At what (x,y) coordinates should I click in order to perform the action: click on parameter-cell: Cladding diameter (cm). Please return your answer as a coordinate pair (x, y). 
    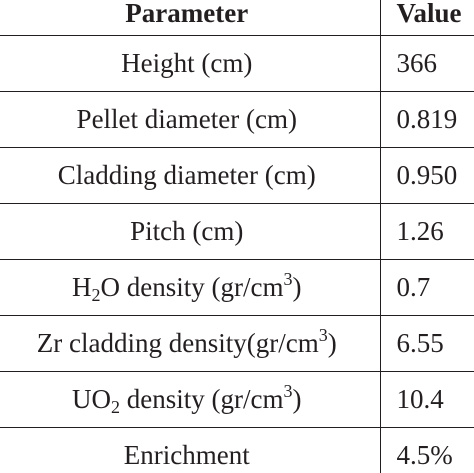
    Looking at the image, I should click on (190, 175).